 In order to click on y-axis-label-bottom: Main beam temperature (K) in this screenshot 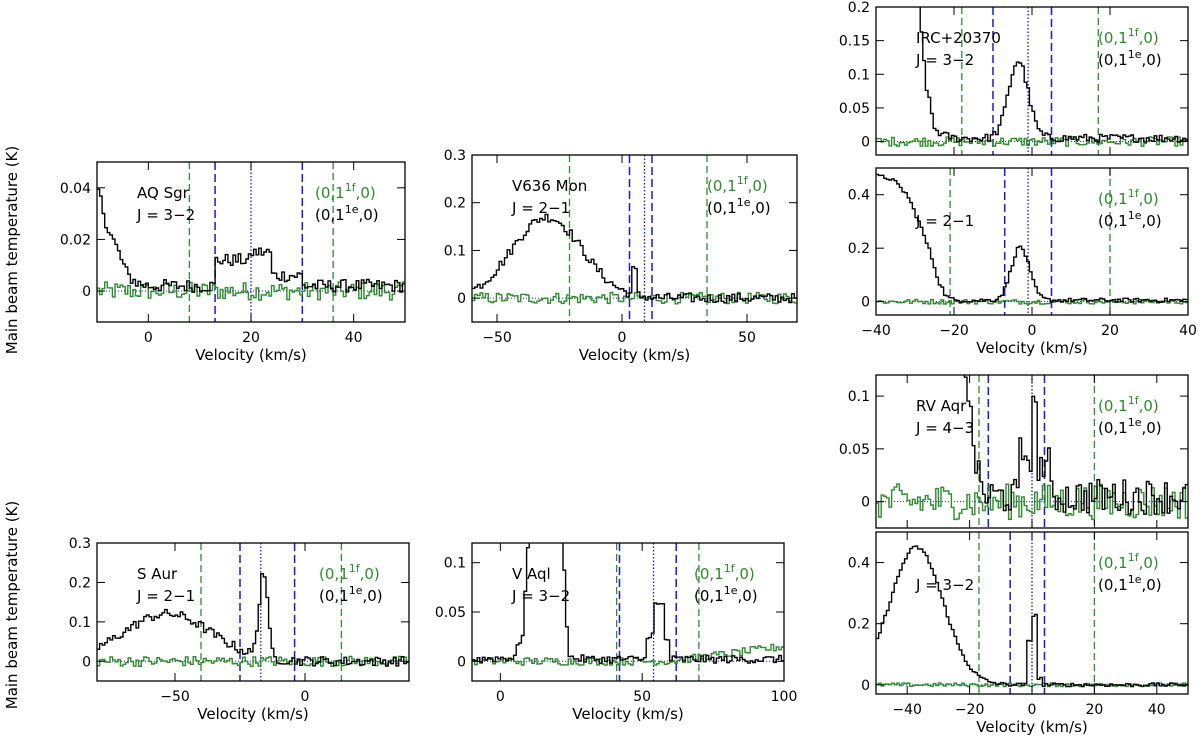, I will do `click(12, 605)`.